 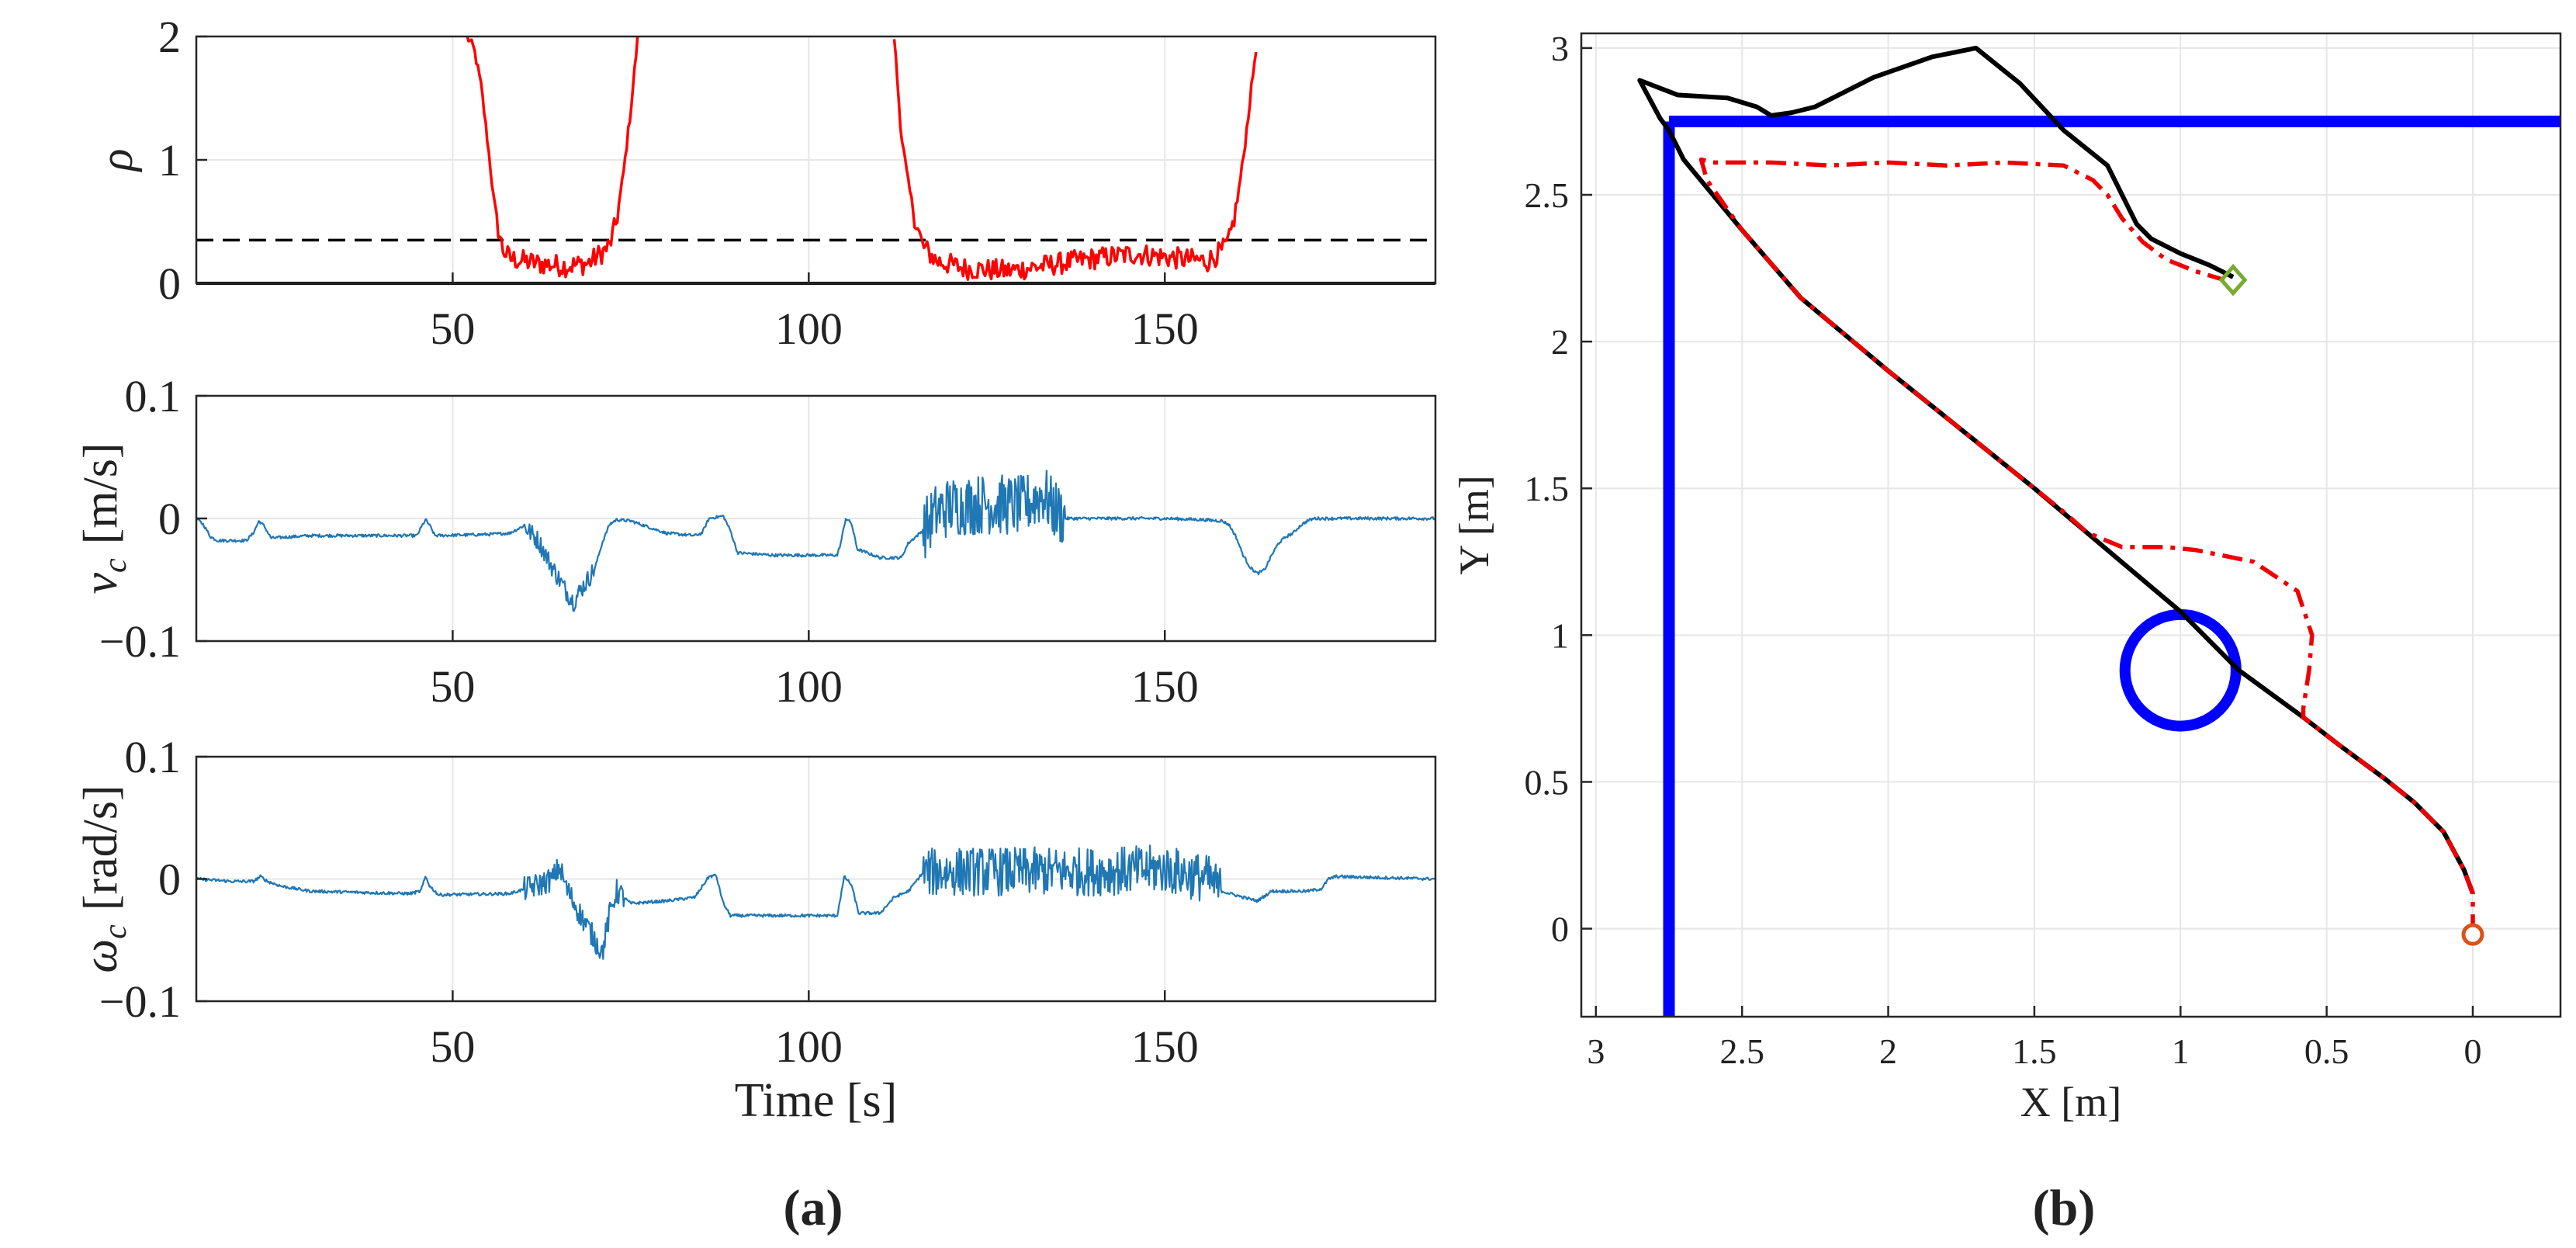 I want to click on x-tick-label: 1, so click(x=2181, y=1051).